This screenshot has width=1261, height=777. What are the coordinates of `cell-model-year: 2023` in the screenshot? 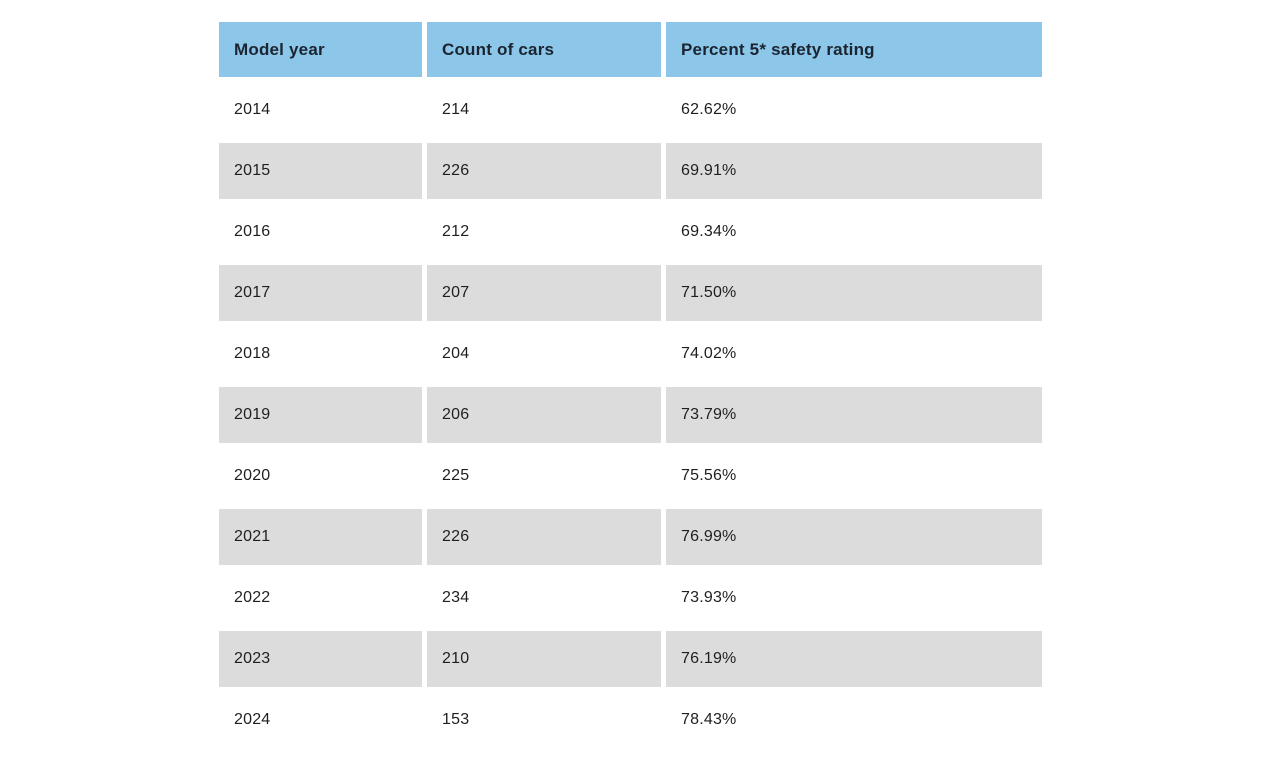 It's located at (320, 659).